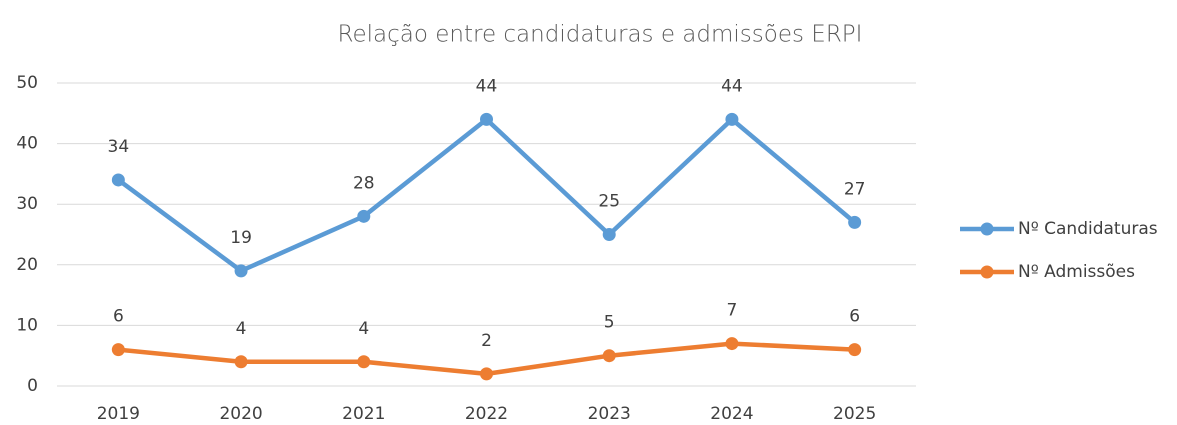 The image size is (1177, 425). I want to click on x-tick-label: 2025, so click(854, 414).